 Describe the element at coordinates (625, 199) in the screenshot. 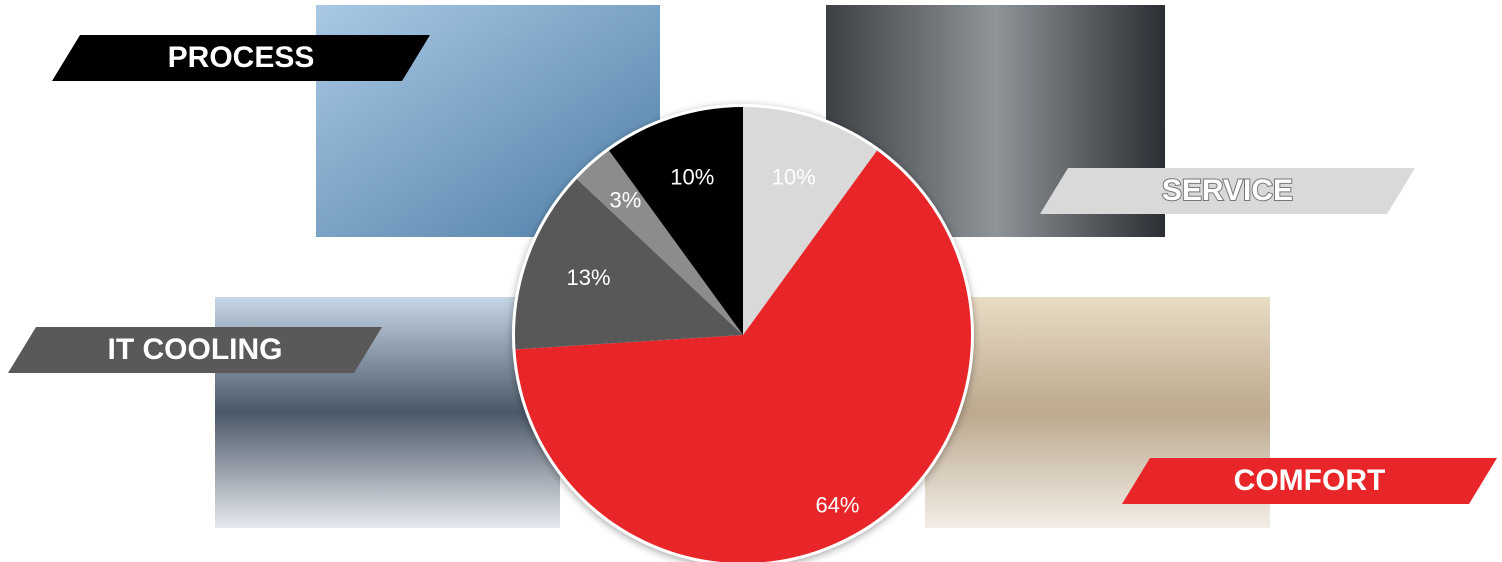

I see `slice-label: 3%` at that location.